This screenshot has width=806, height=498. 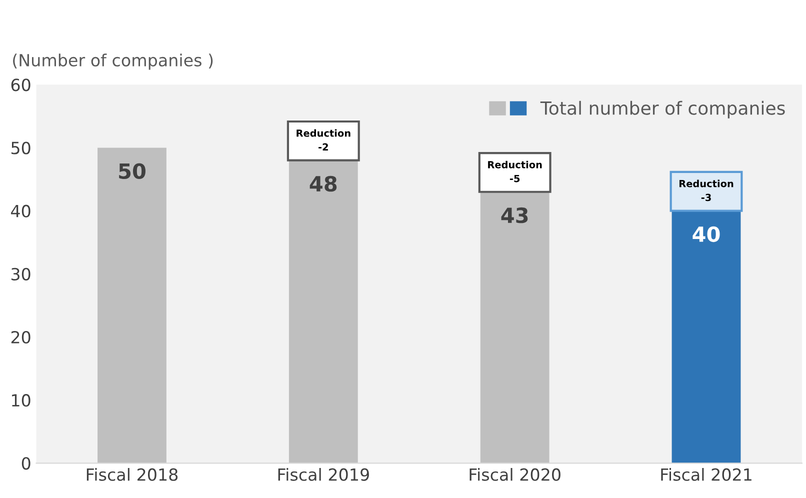 I want to click on x-tick-label: Fiscal 2020, so click(x=515, y=474).